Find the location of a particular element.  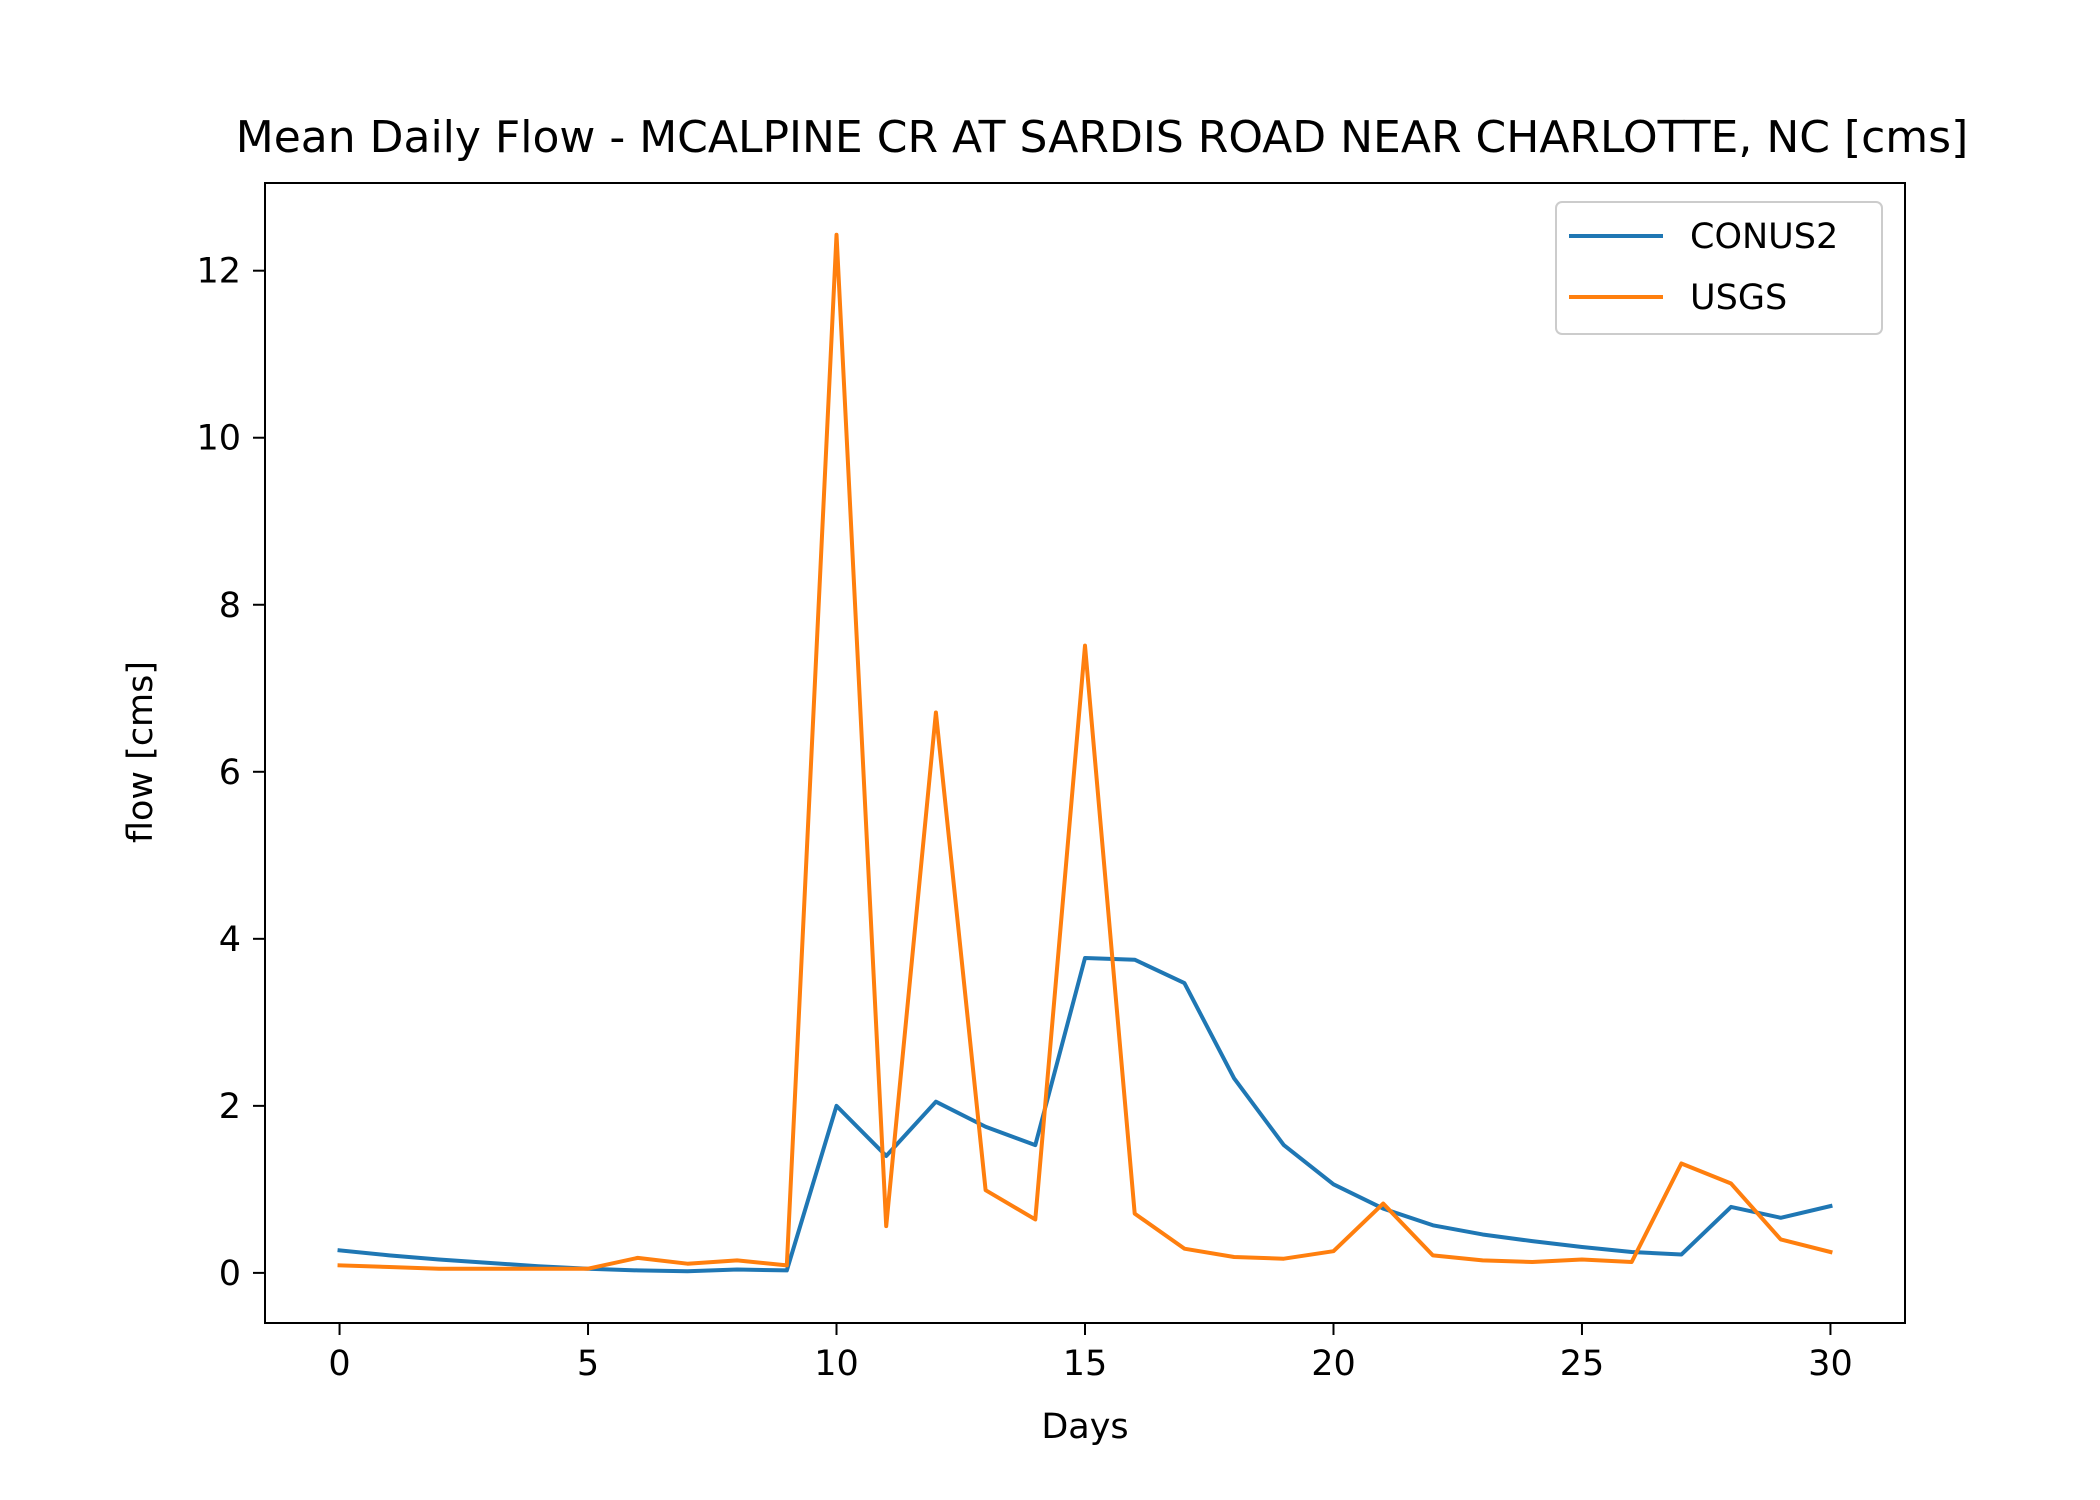

y-tick-label-8: 8 is located at coordinates (230, 606).